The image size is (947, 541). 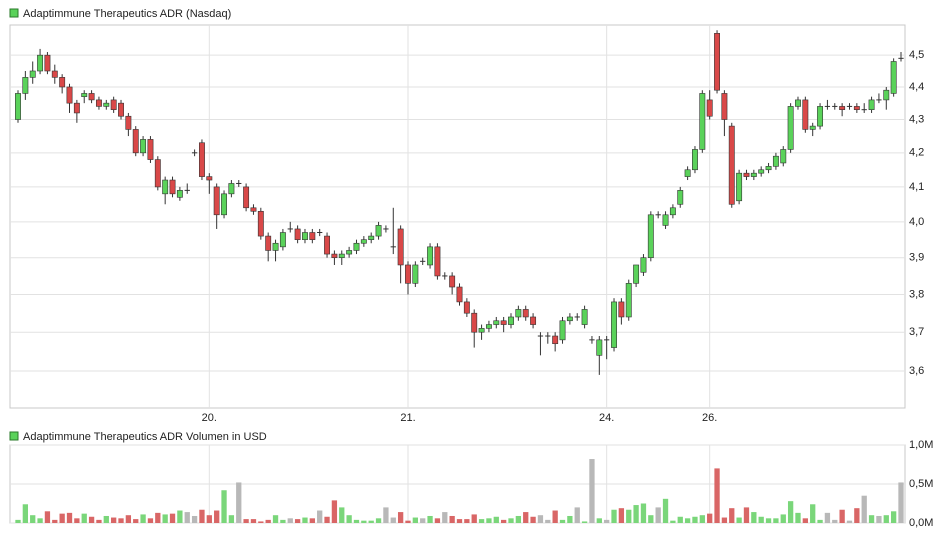 I want to click on x-tick-label: 21., so click(x=407, y=418).